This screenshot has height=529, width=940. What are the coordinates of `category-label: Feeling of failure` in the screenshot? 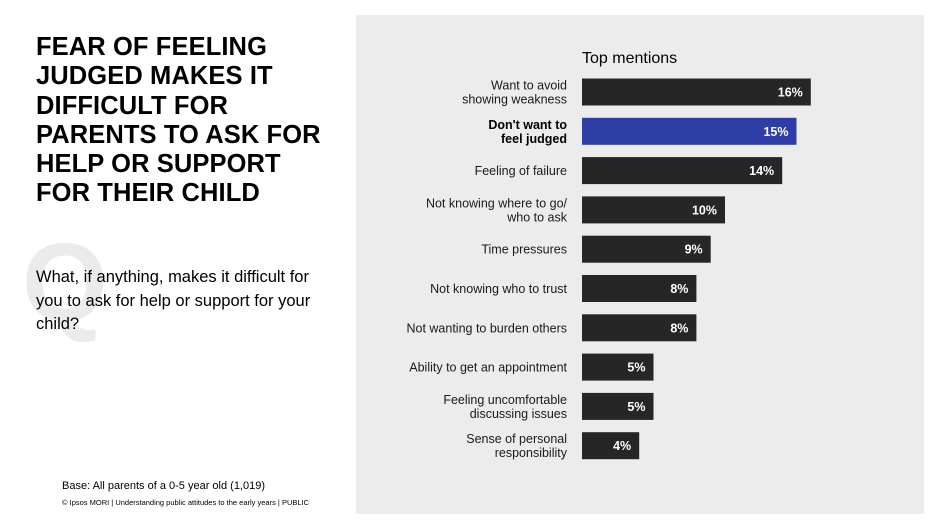 It's located at (521, 171).